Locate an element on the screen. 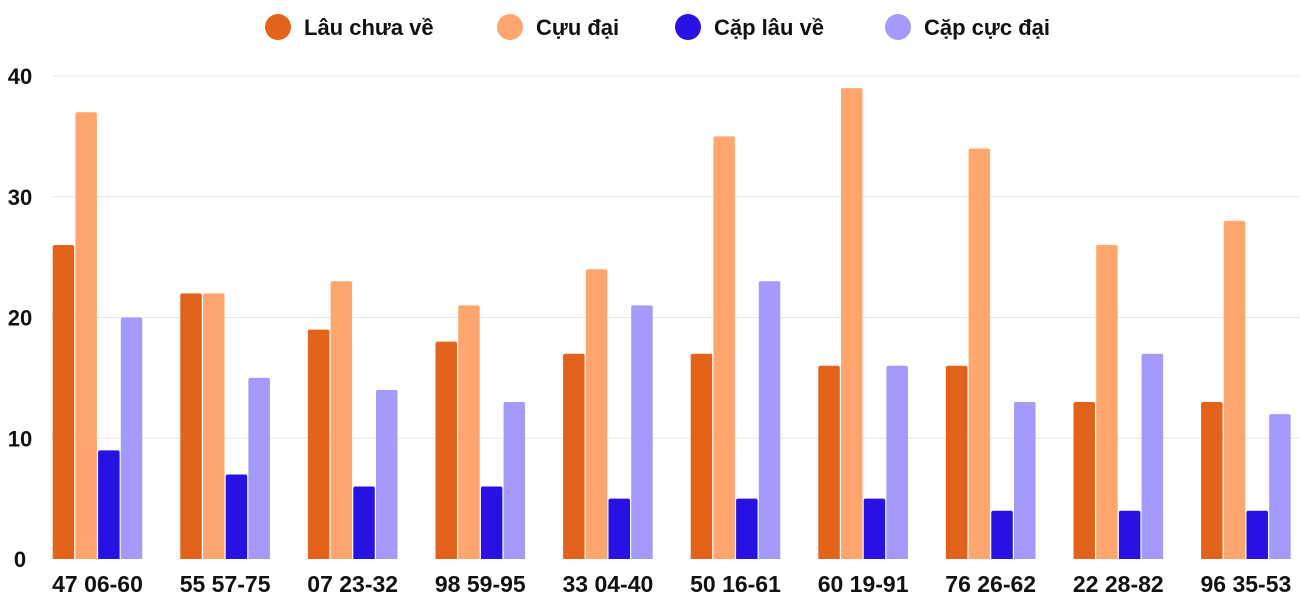  y-axis: 0 10 20 30 40 is located at coordinates (20, 318).